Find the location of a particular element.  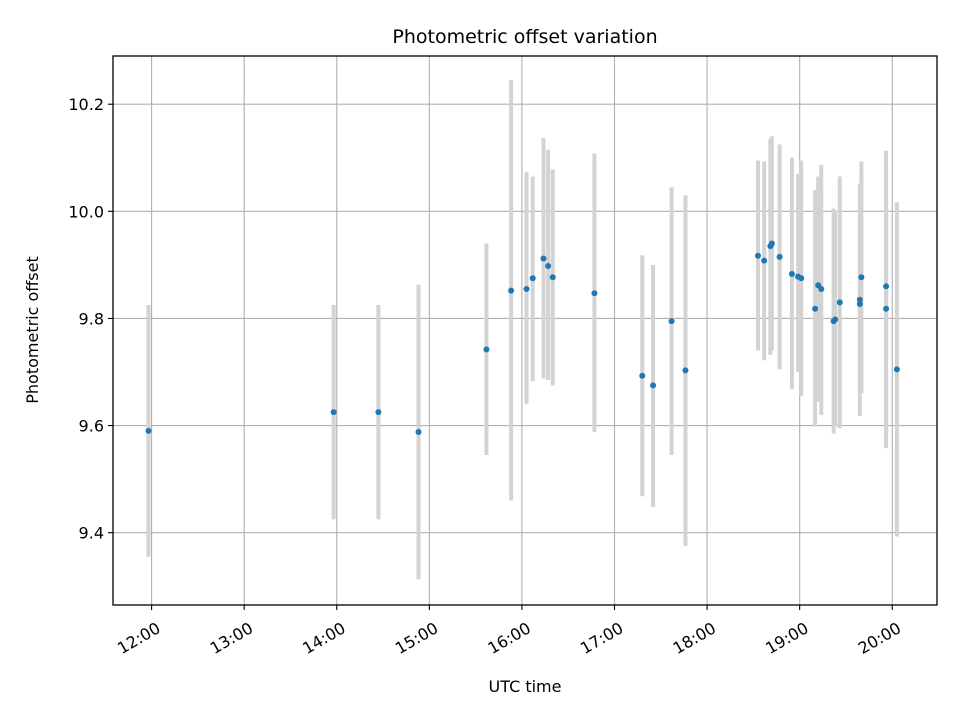

y-tick-label: 9.4 is located at coordinates (91, 533).